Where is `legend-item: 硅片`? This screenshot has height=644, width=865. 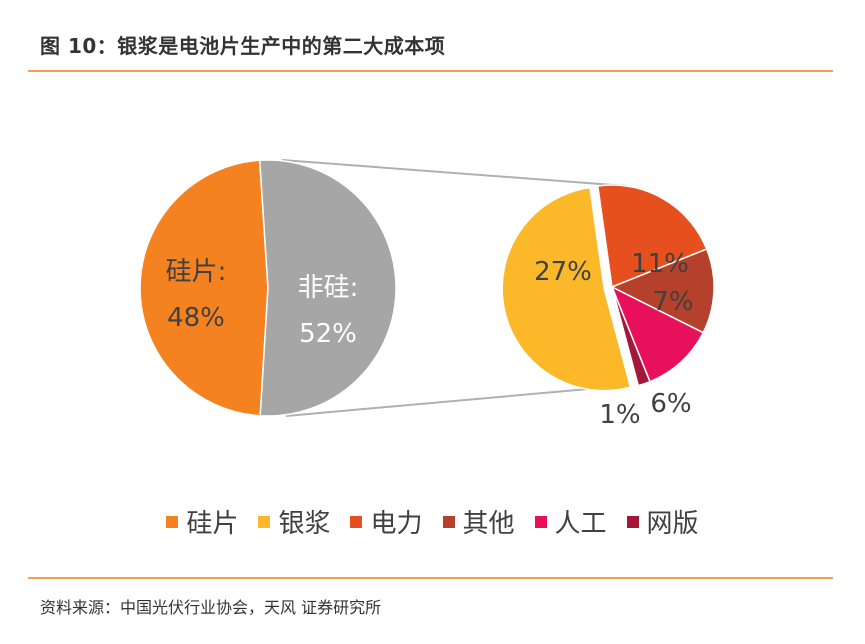 legend-item: 硅片 is located at coordinates (202, 521).